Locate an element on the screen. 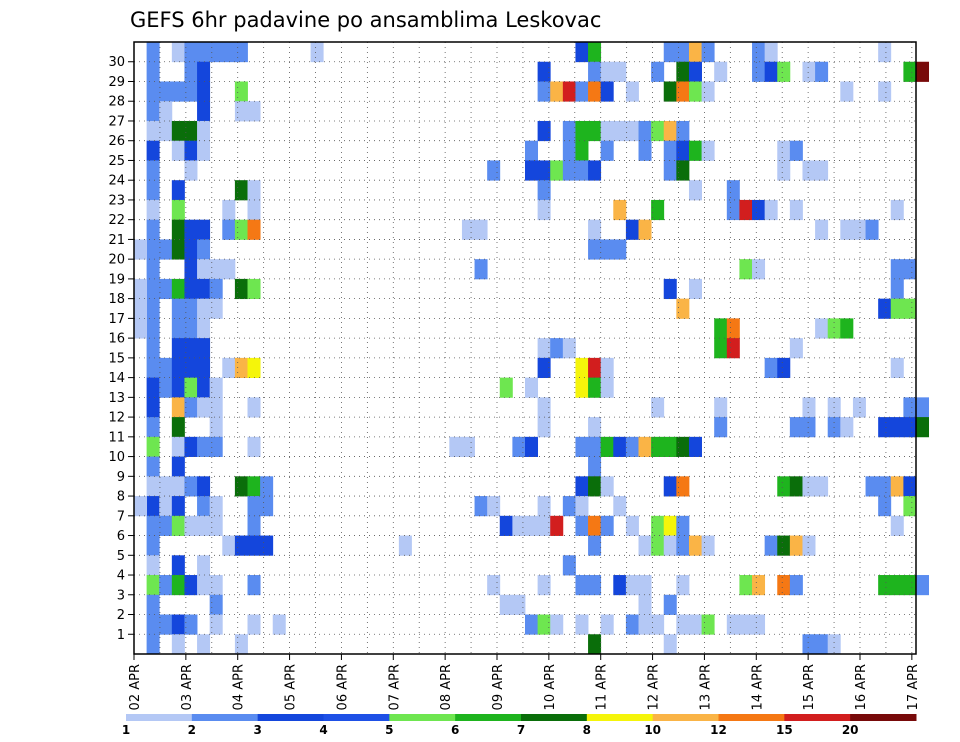  y-tick-label: 26 is located at coordinates (116, 141).